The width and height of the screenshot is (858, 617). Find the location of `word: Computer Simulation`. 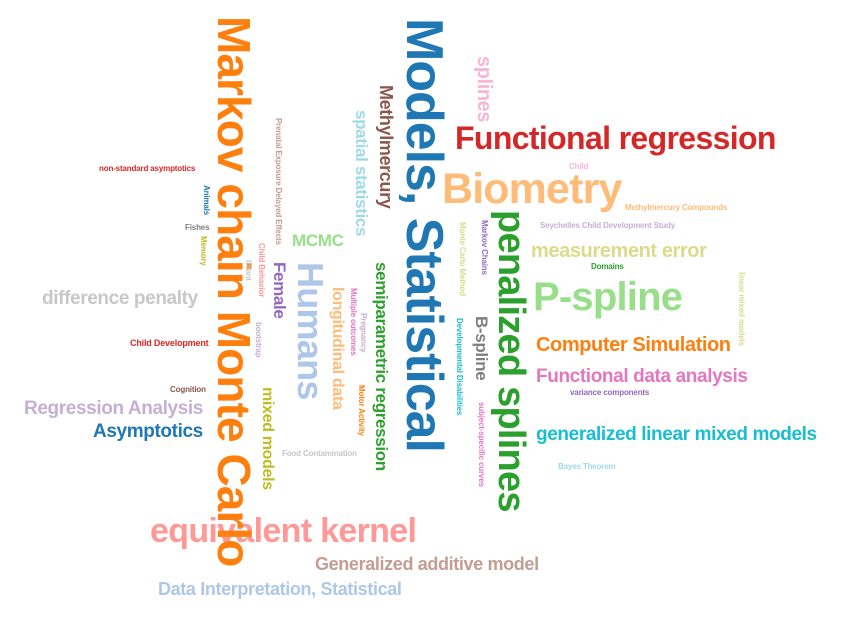

word: Computer Simulation is located at coordinates (633, 345).